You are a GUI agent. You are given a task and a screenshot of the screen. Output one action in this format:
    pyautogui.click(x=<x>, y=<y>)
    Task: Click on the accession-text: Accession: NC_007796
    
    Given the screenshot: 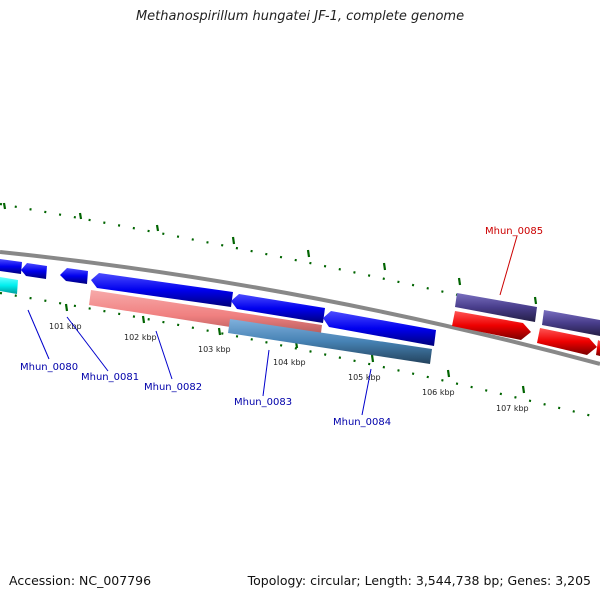 What is the action you would take?
    pyautogui.click(x=80, y=580)
    